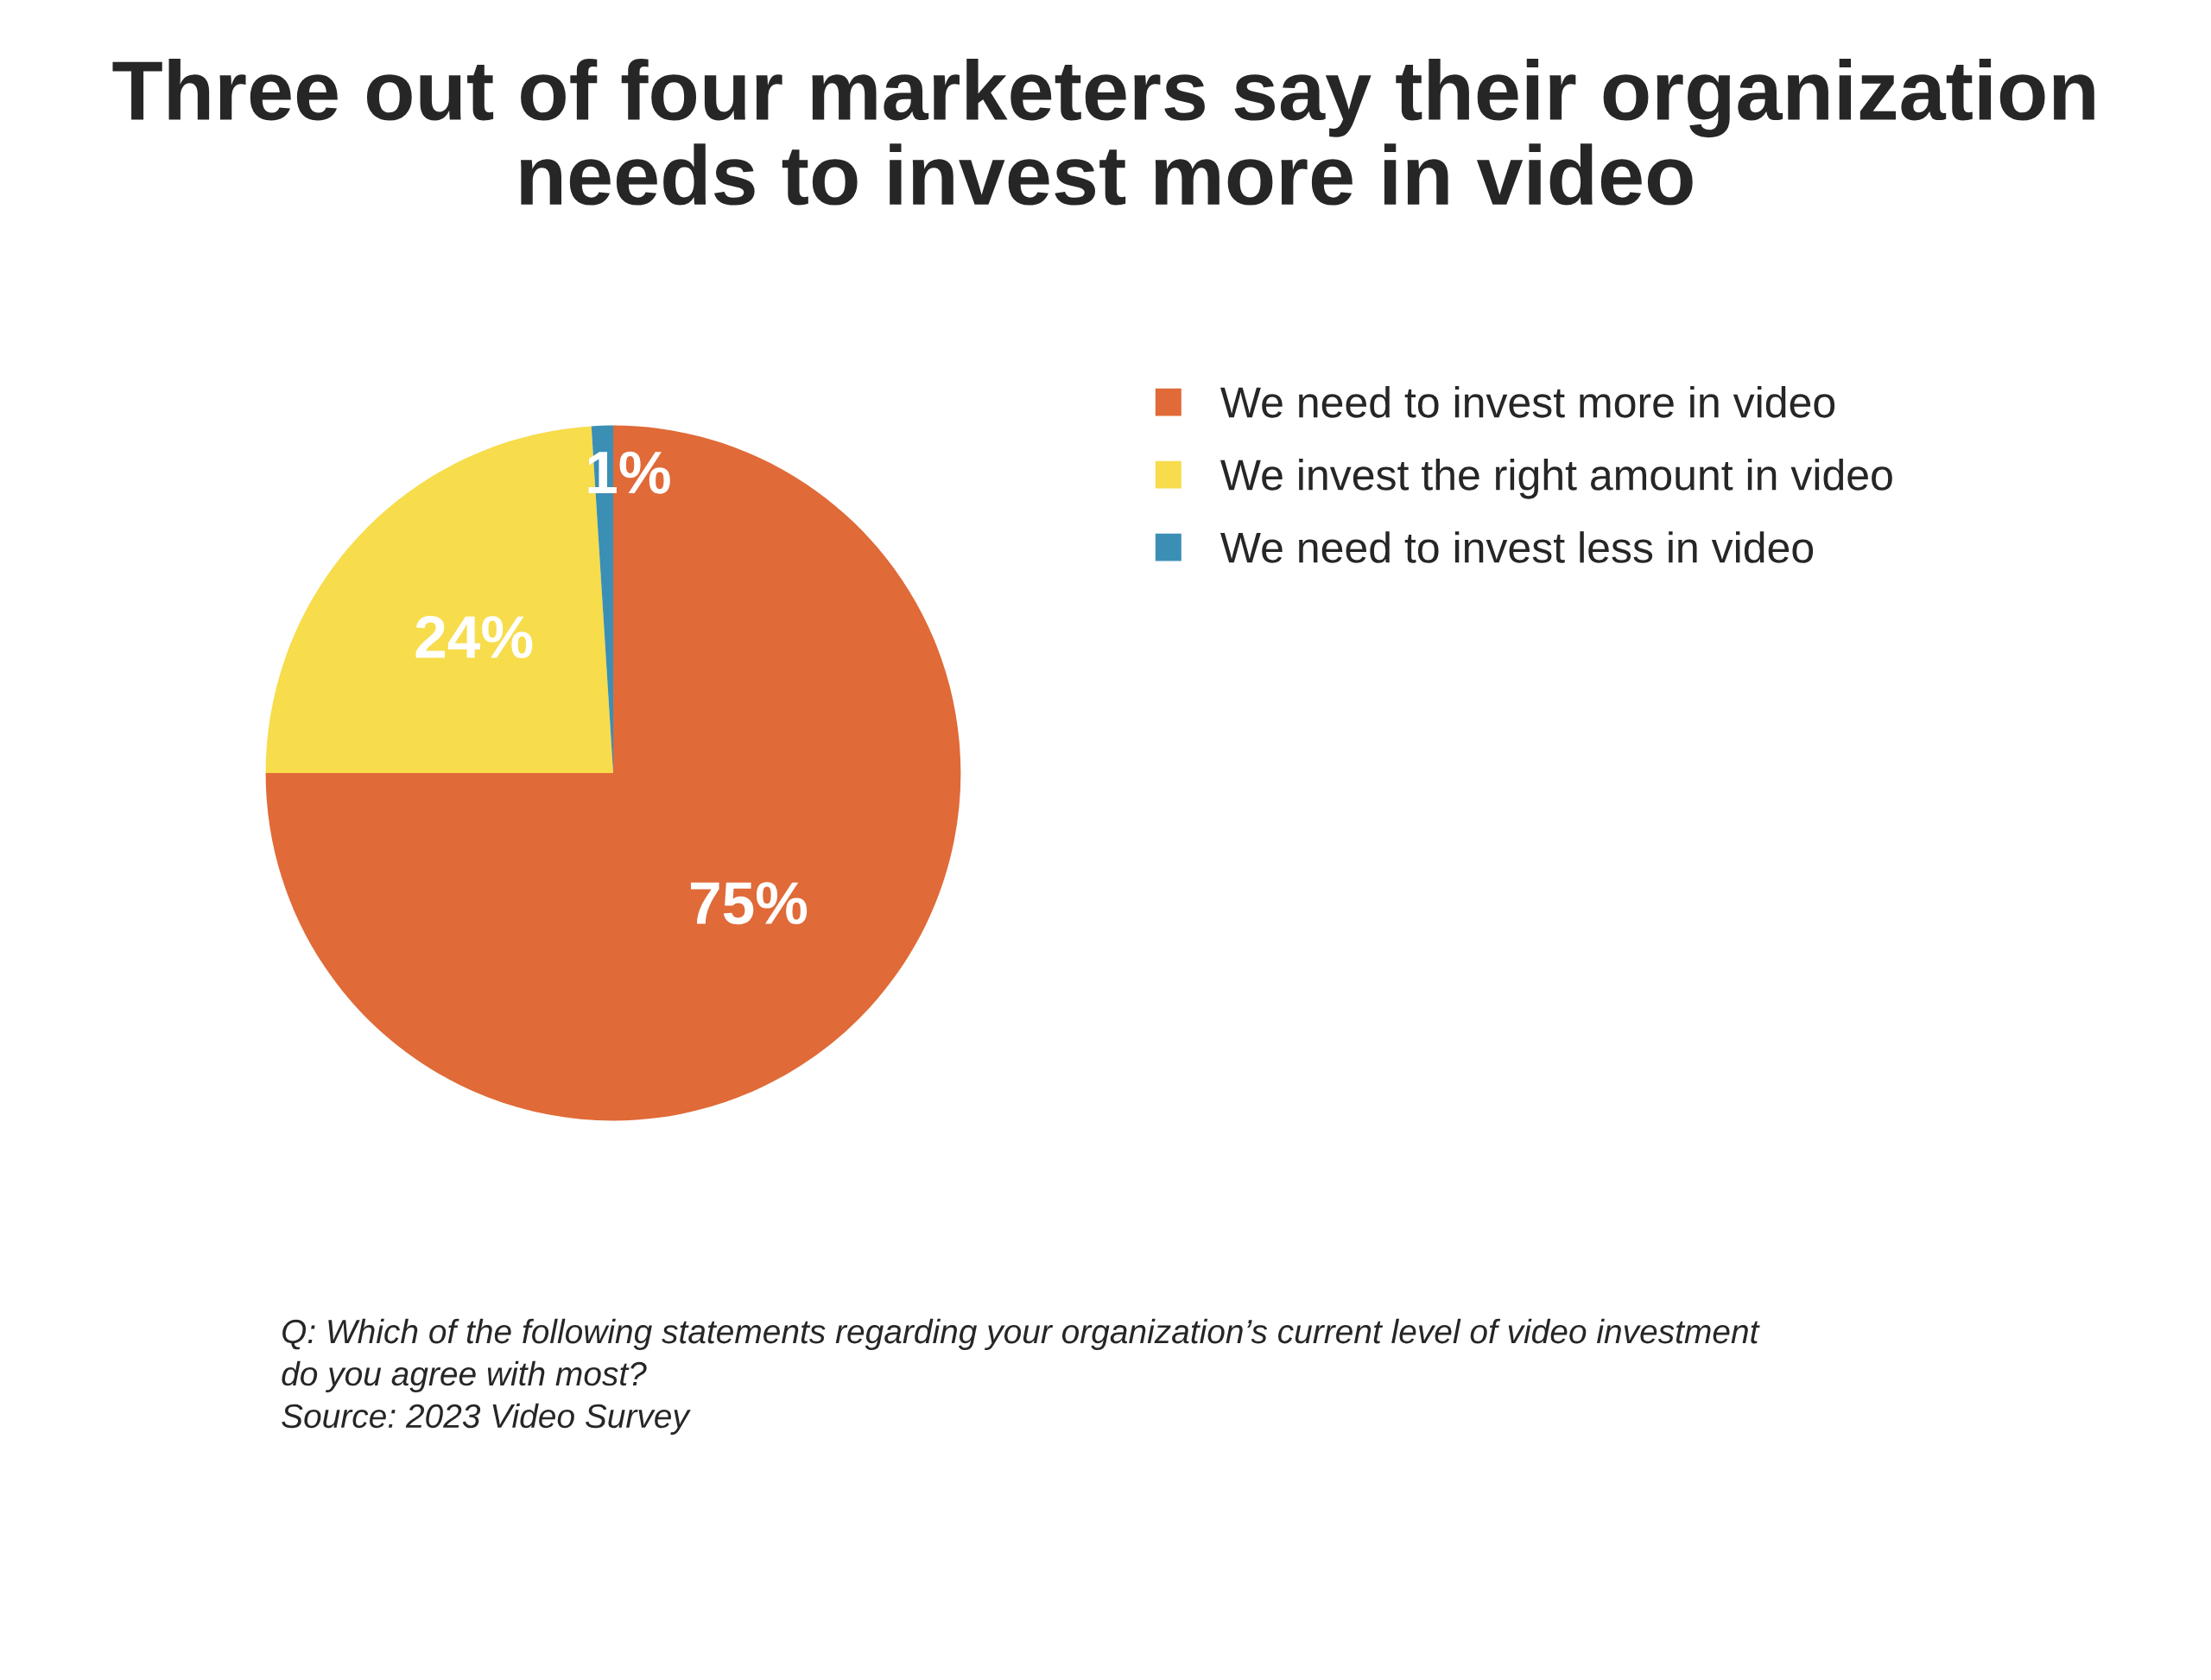 This screenshot has height=1680, width=2211. I want to click on legend-label: We invest the right amount in video, so click(1556, 479).